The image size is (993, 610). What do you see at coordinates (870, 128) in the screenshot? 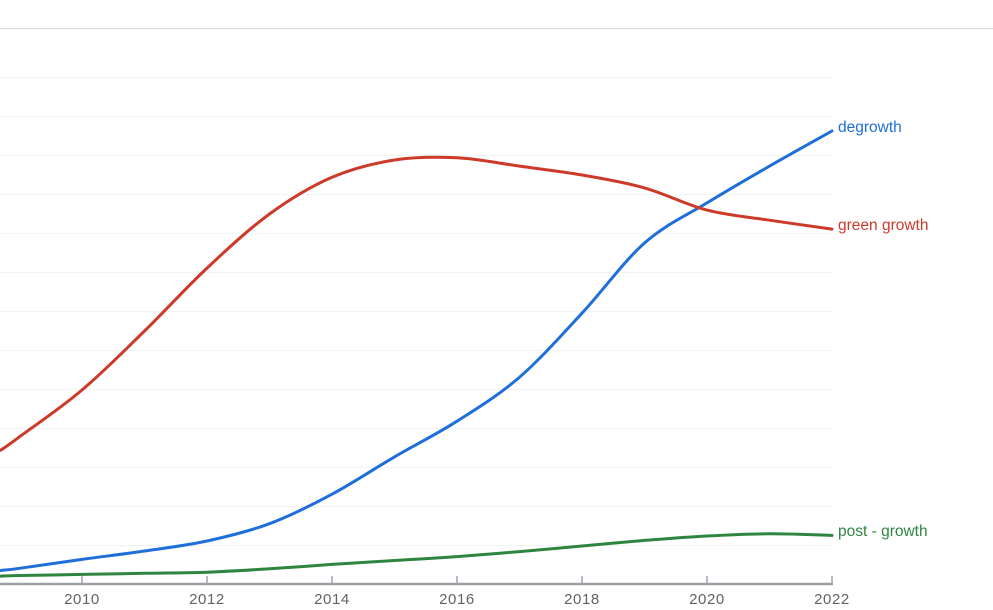
I see `series-label-degrowth: degrowth` at bounding box center [870, 128].